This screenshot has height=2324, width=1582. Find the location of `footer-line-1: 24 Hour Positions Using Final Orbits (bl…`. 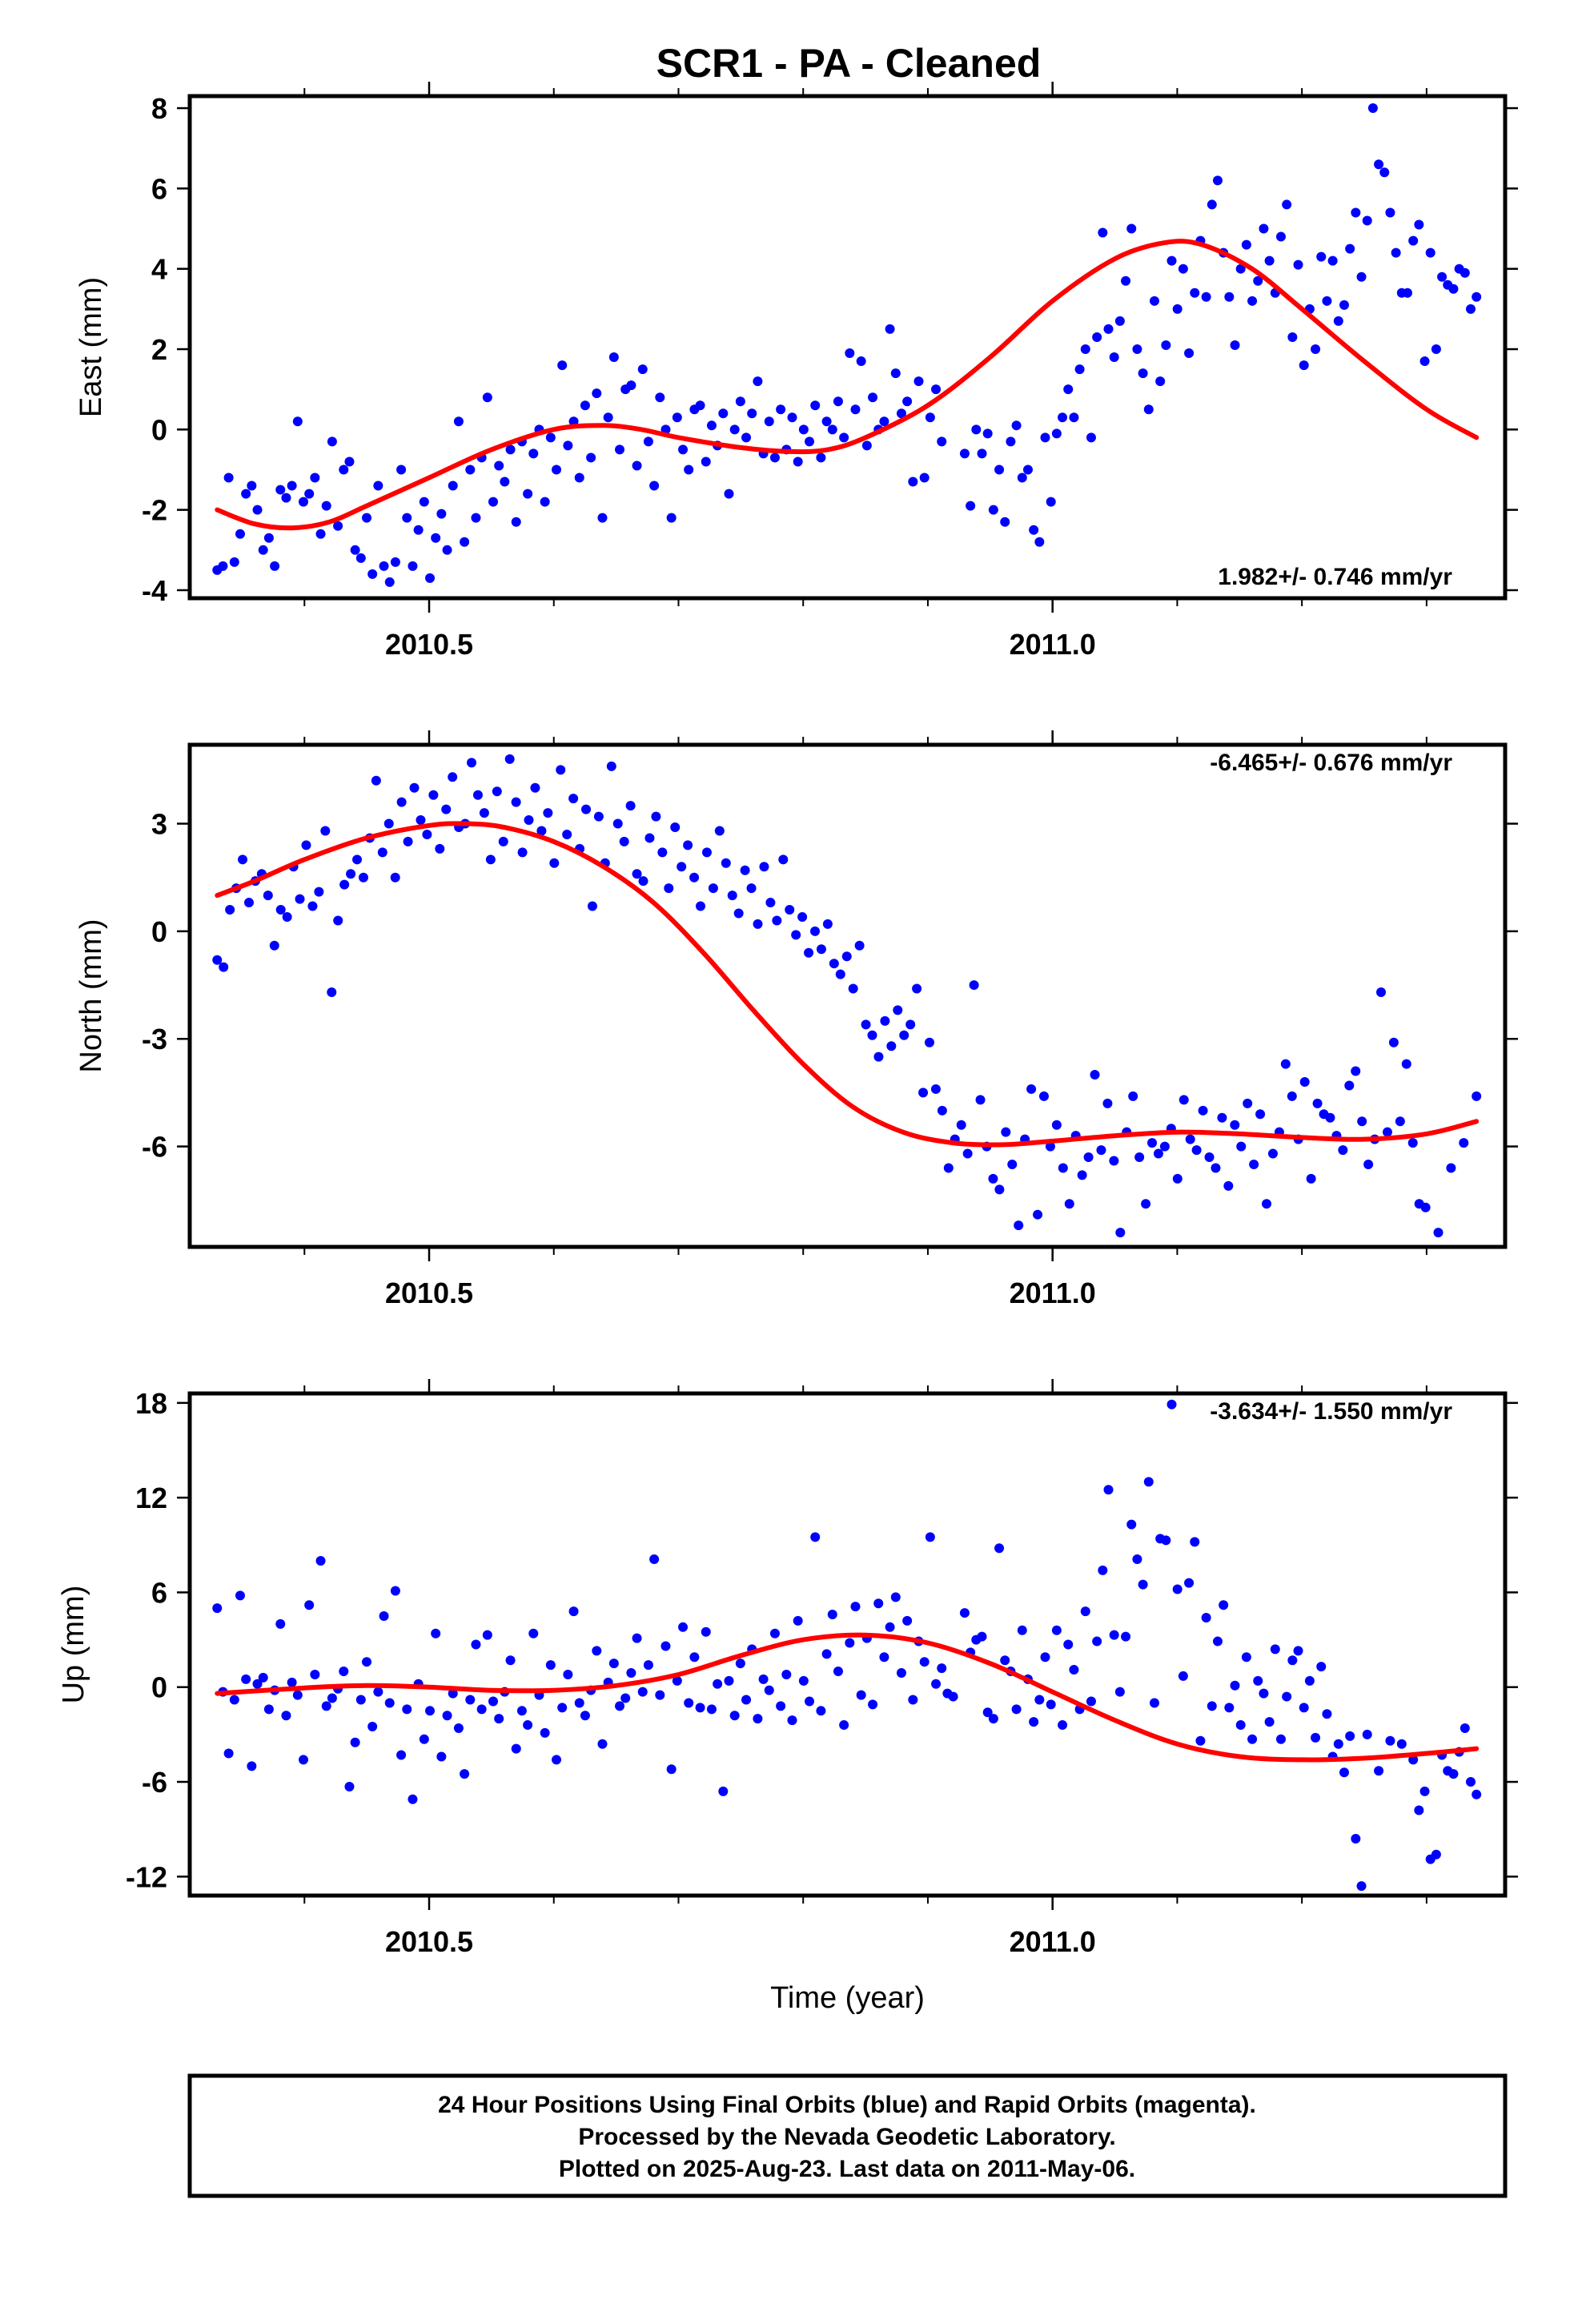

footer-line-1: 24 Hour Positions Using Final Orbits (bl… is located at coordinates (847, 2105).